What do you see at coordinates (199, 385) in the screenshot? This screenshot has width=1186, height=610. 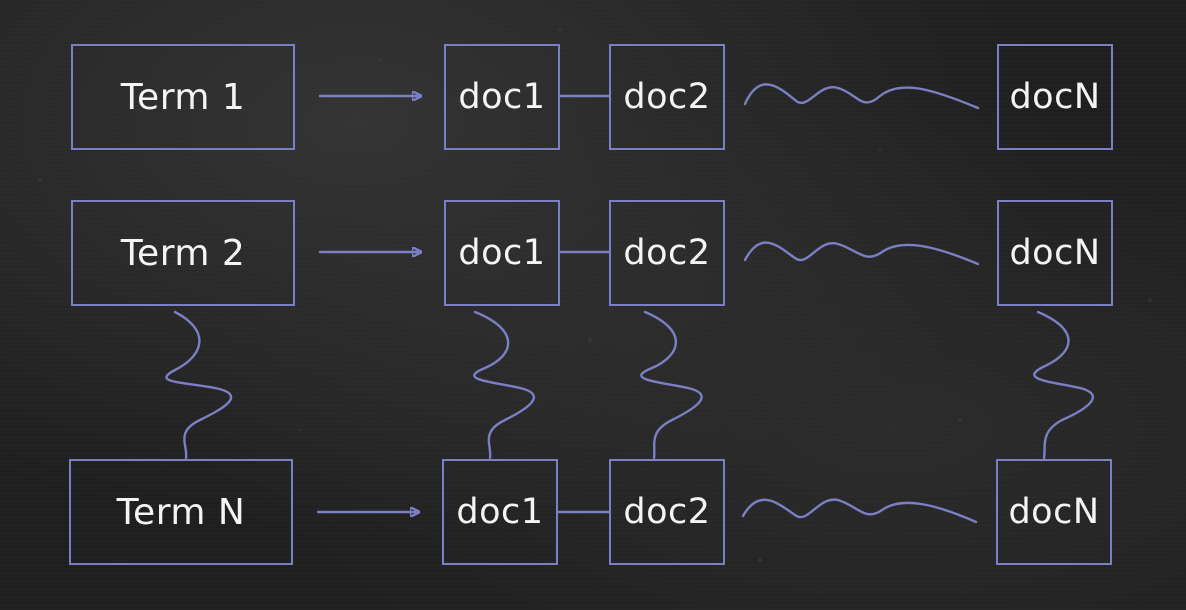 I see `term-column-squiggle` at bounding box center [199, 385].